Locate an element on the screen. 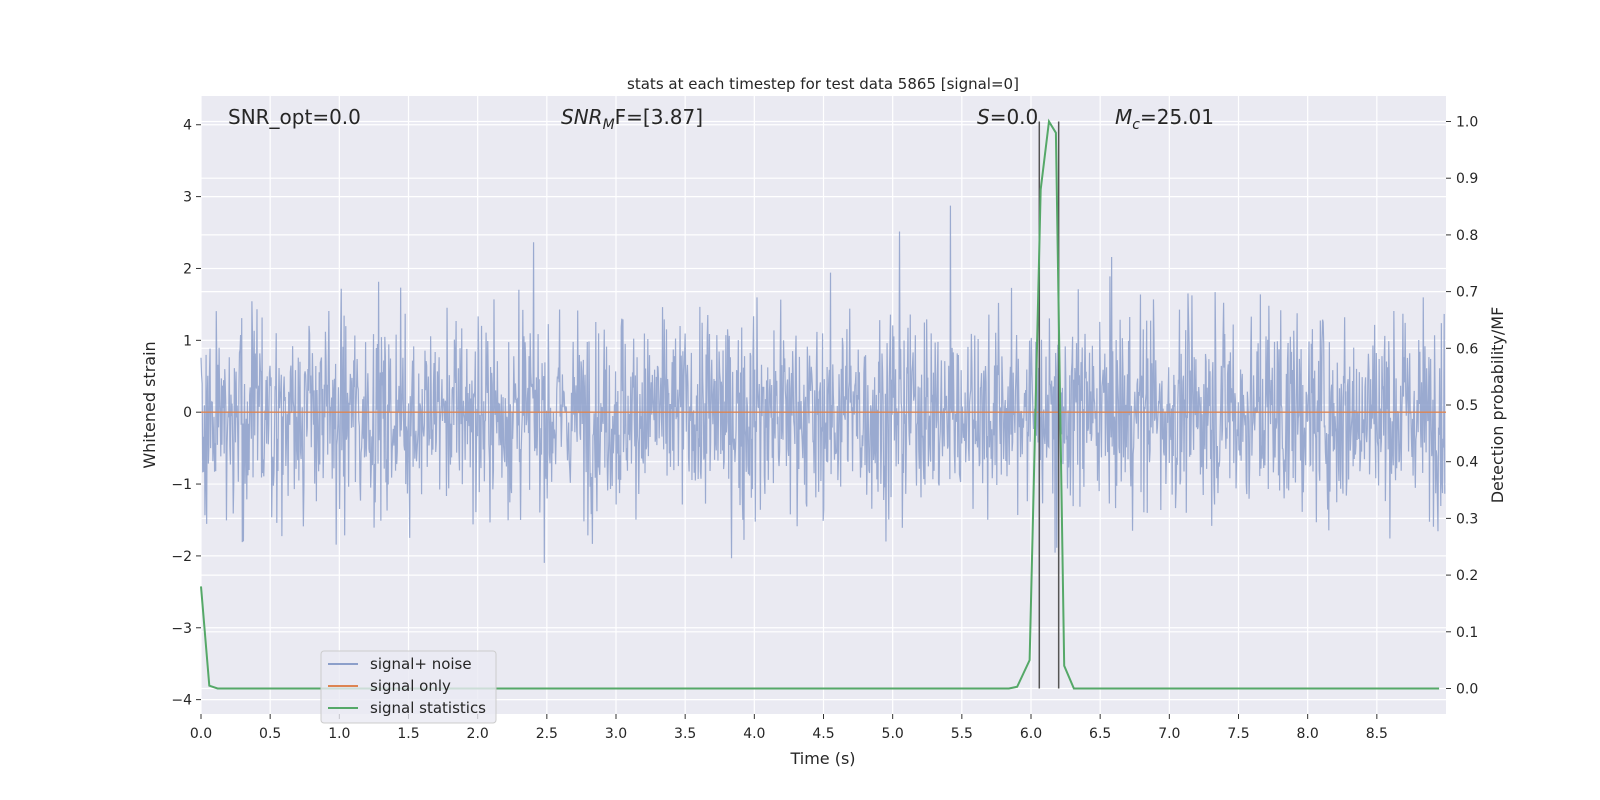  x-tick-label: 1.0 is located at coordinates (339, 734).